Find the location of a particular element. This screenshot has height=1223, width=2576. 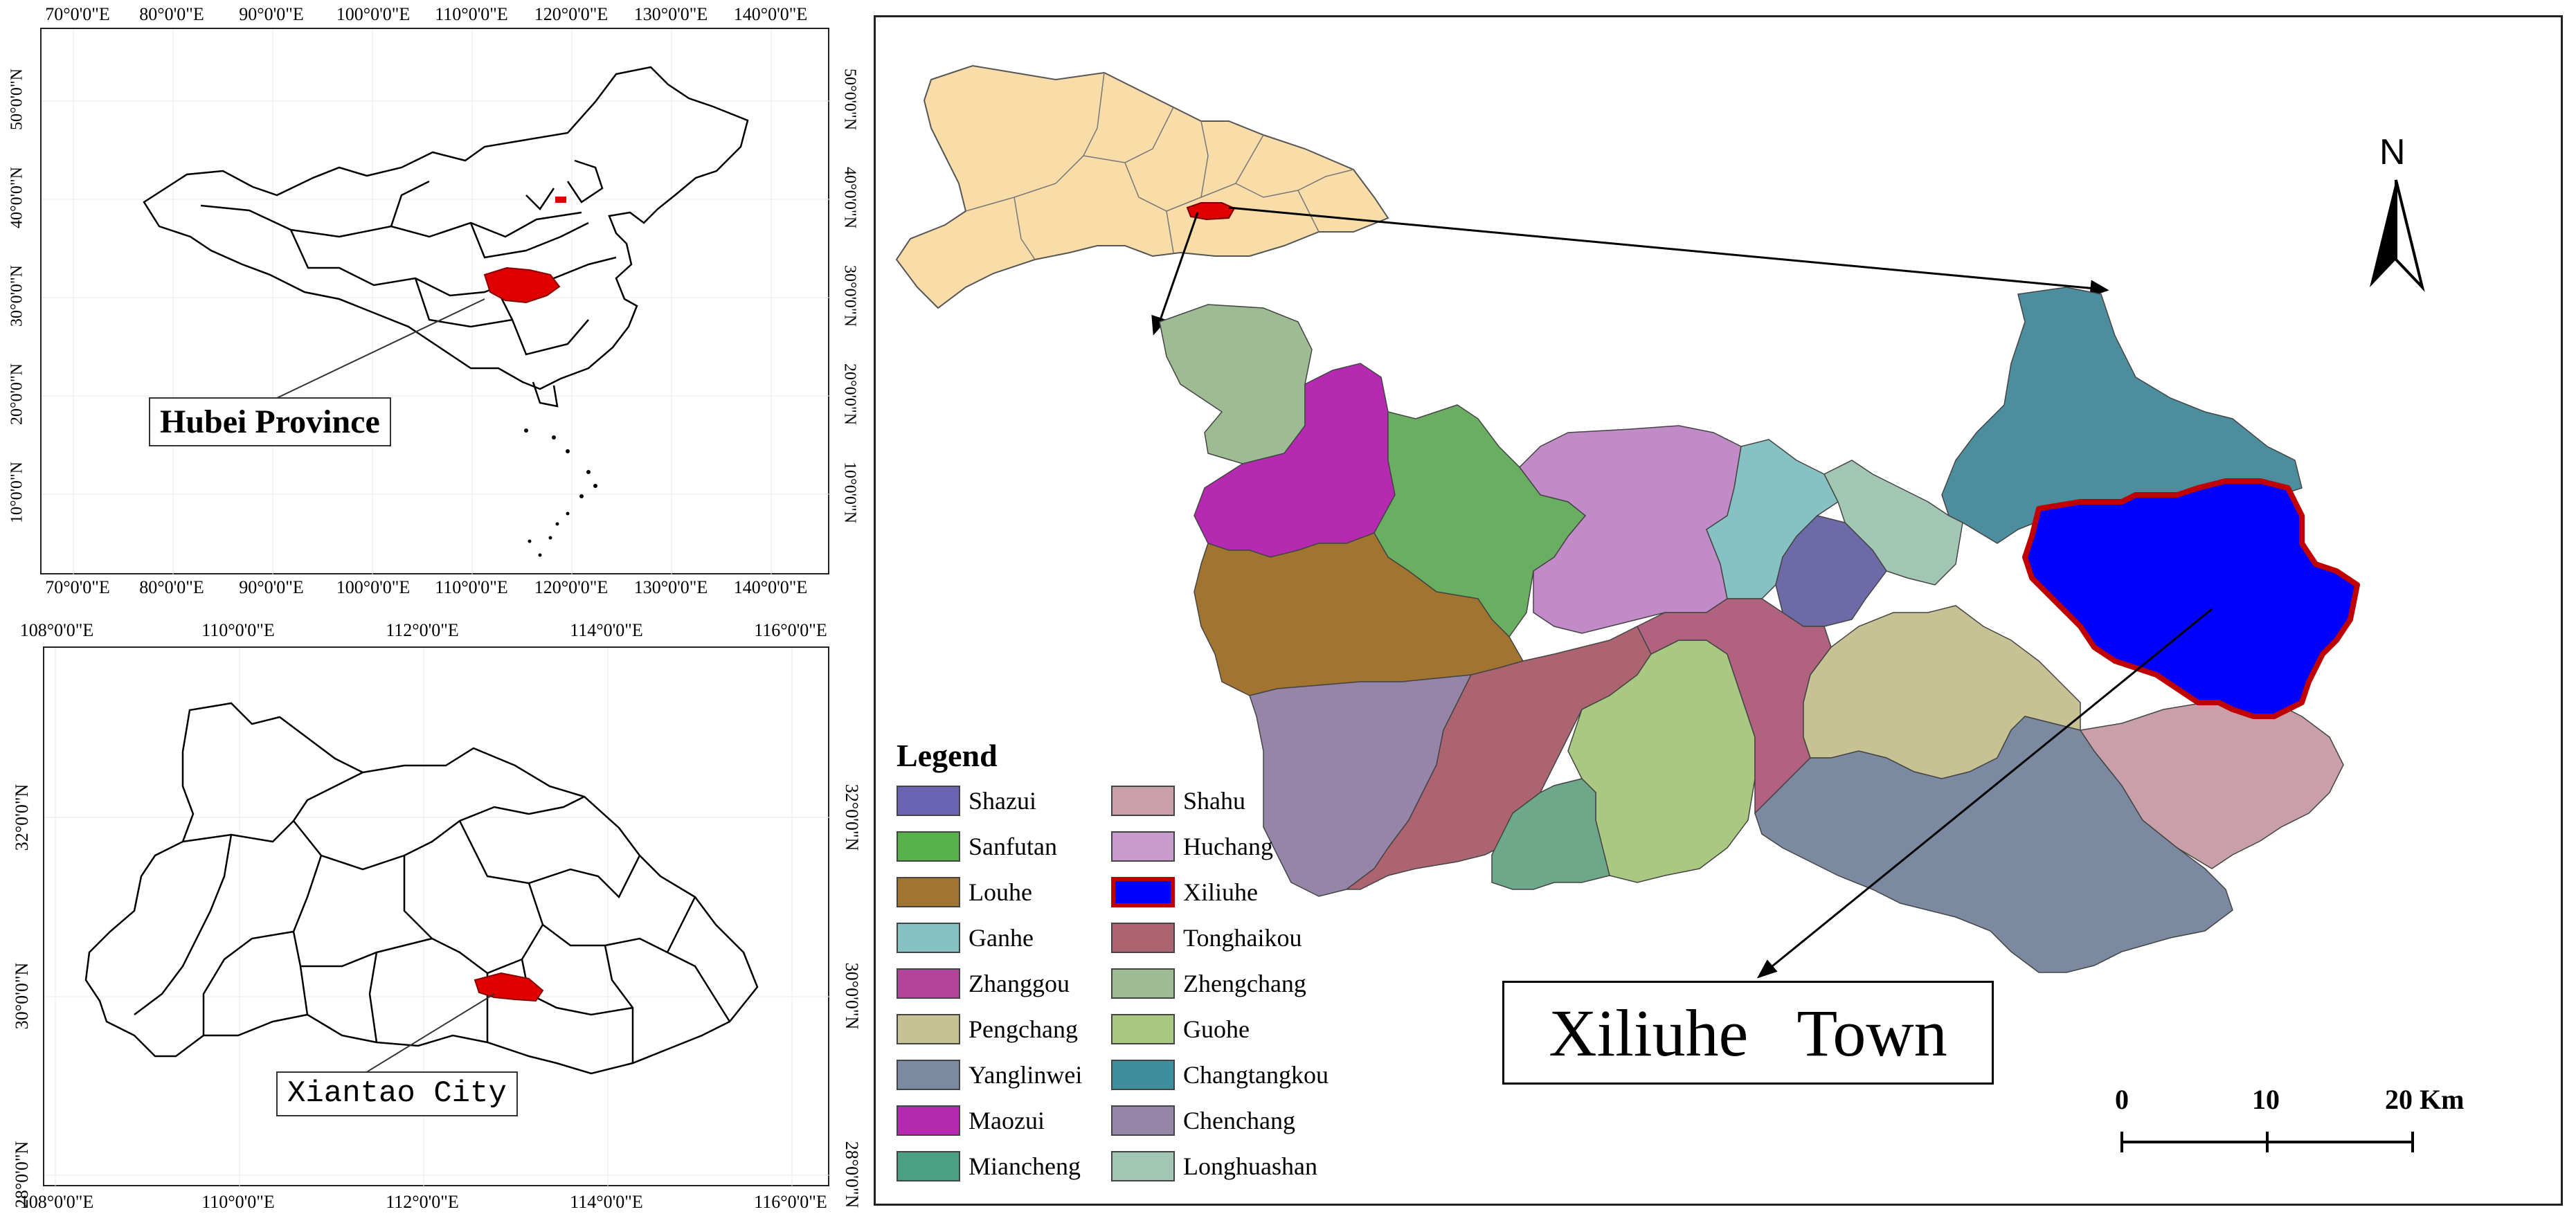

hubei-province-text: Hubei Province is located at coordinates (270, 422).